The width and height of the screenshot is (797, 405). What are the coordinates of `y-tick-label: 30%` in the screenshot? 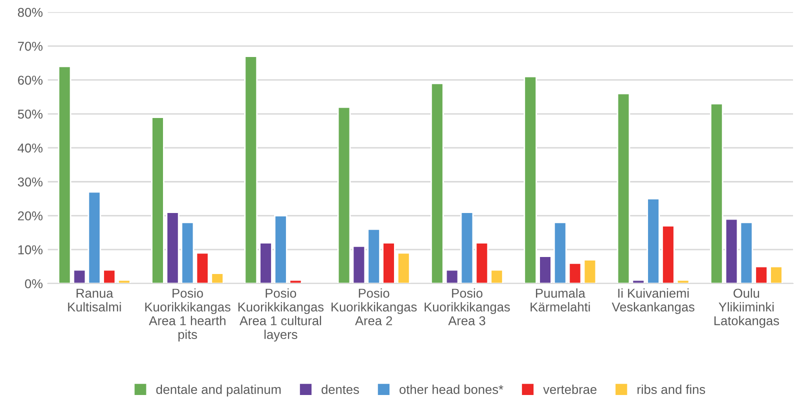 It's located at (30, 181).